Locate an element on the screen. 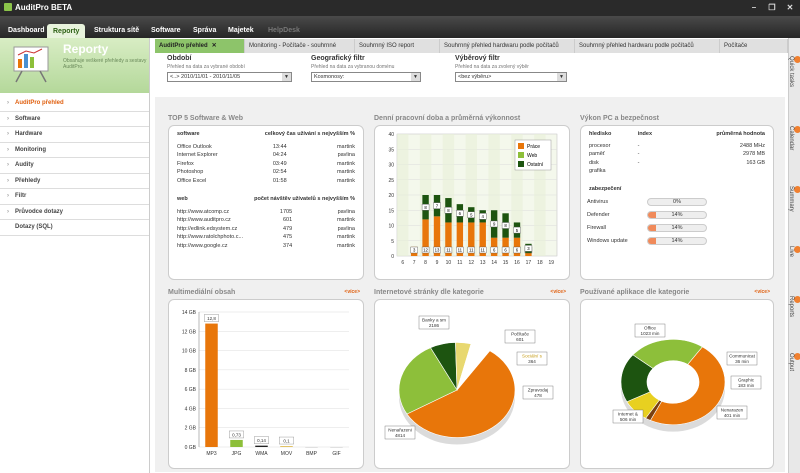  menu-sprava: Správa is located at coordinates (205, 30).